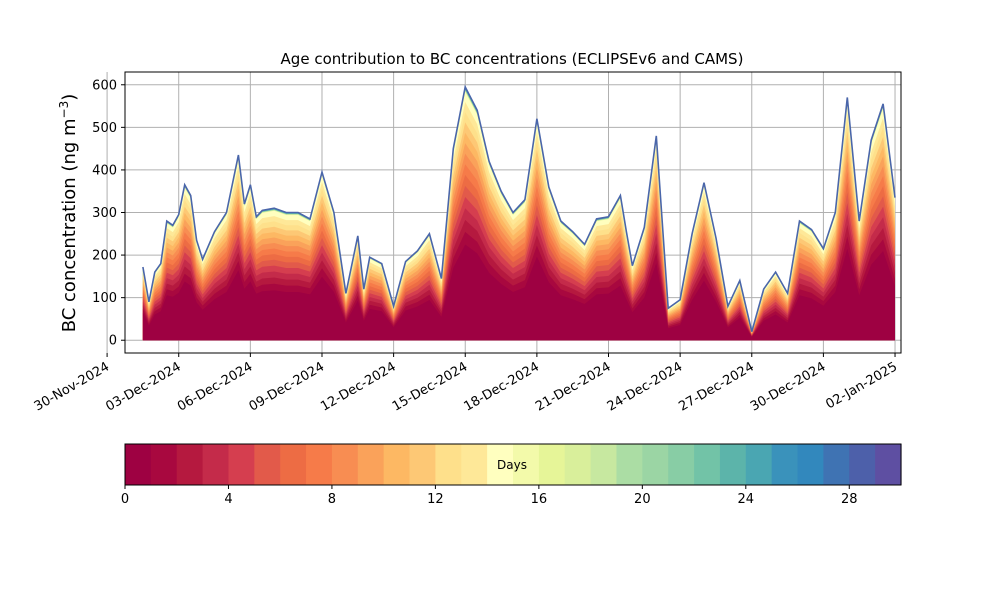 This screenshot has height=600, width=1000. Describe the element at coordinates (573, 386) in the screenshot. I see `x-tick-label: 21-Dec-2024` at that location.